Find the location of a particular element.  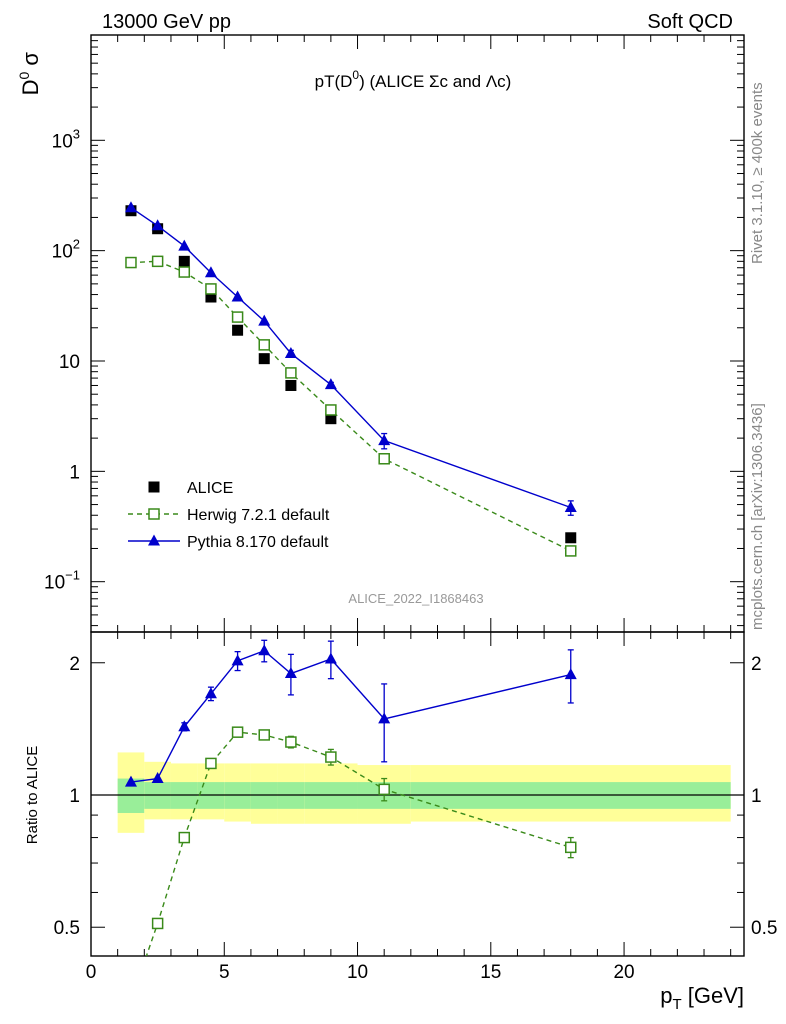

y-tick-label-right: 1 is located at coordinates (756, 796).